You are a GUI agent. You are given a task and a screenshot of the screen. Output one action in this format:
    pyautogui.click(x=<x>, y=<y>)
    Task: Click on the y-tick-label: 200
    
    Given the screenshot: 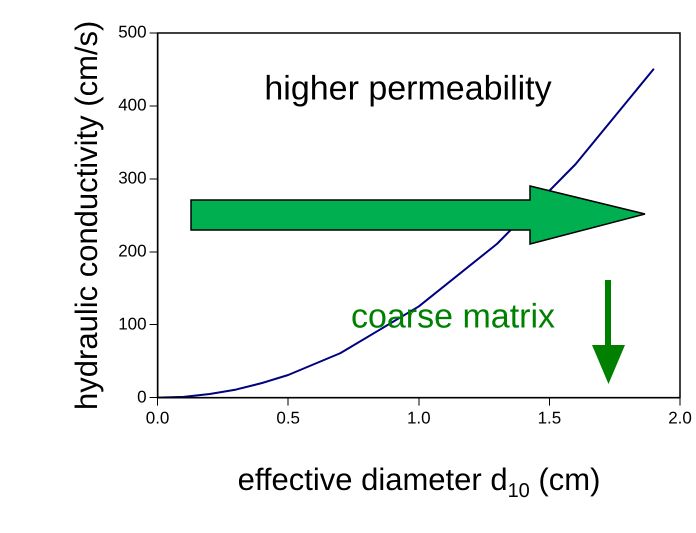 What is the action you would take?
    pyautogui.click(x=132, y=250)
    